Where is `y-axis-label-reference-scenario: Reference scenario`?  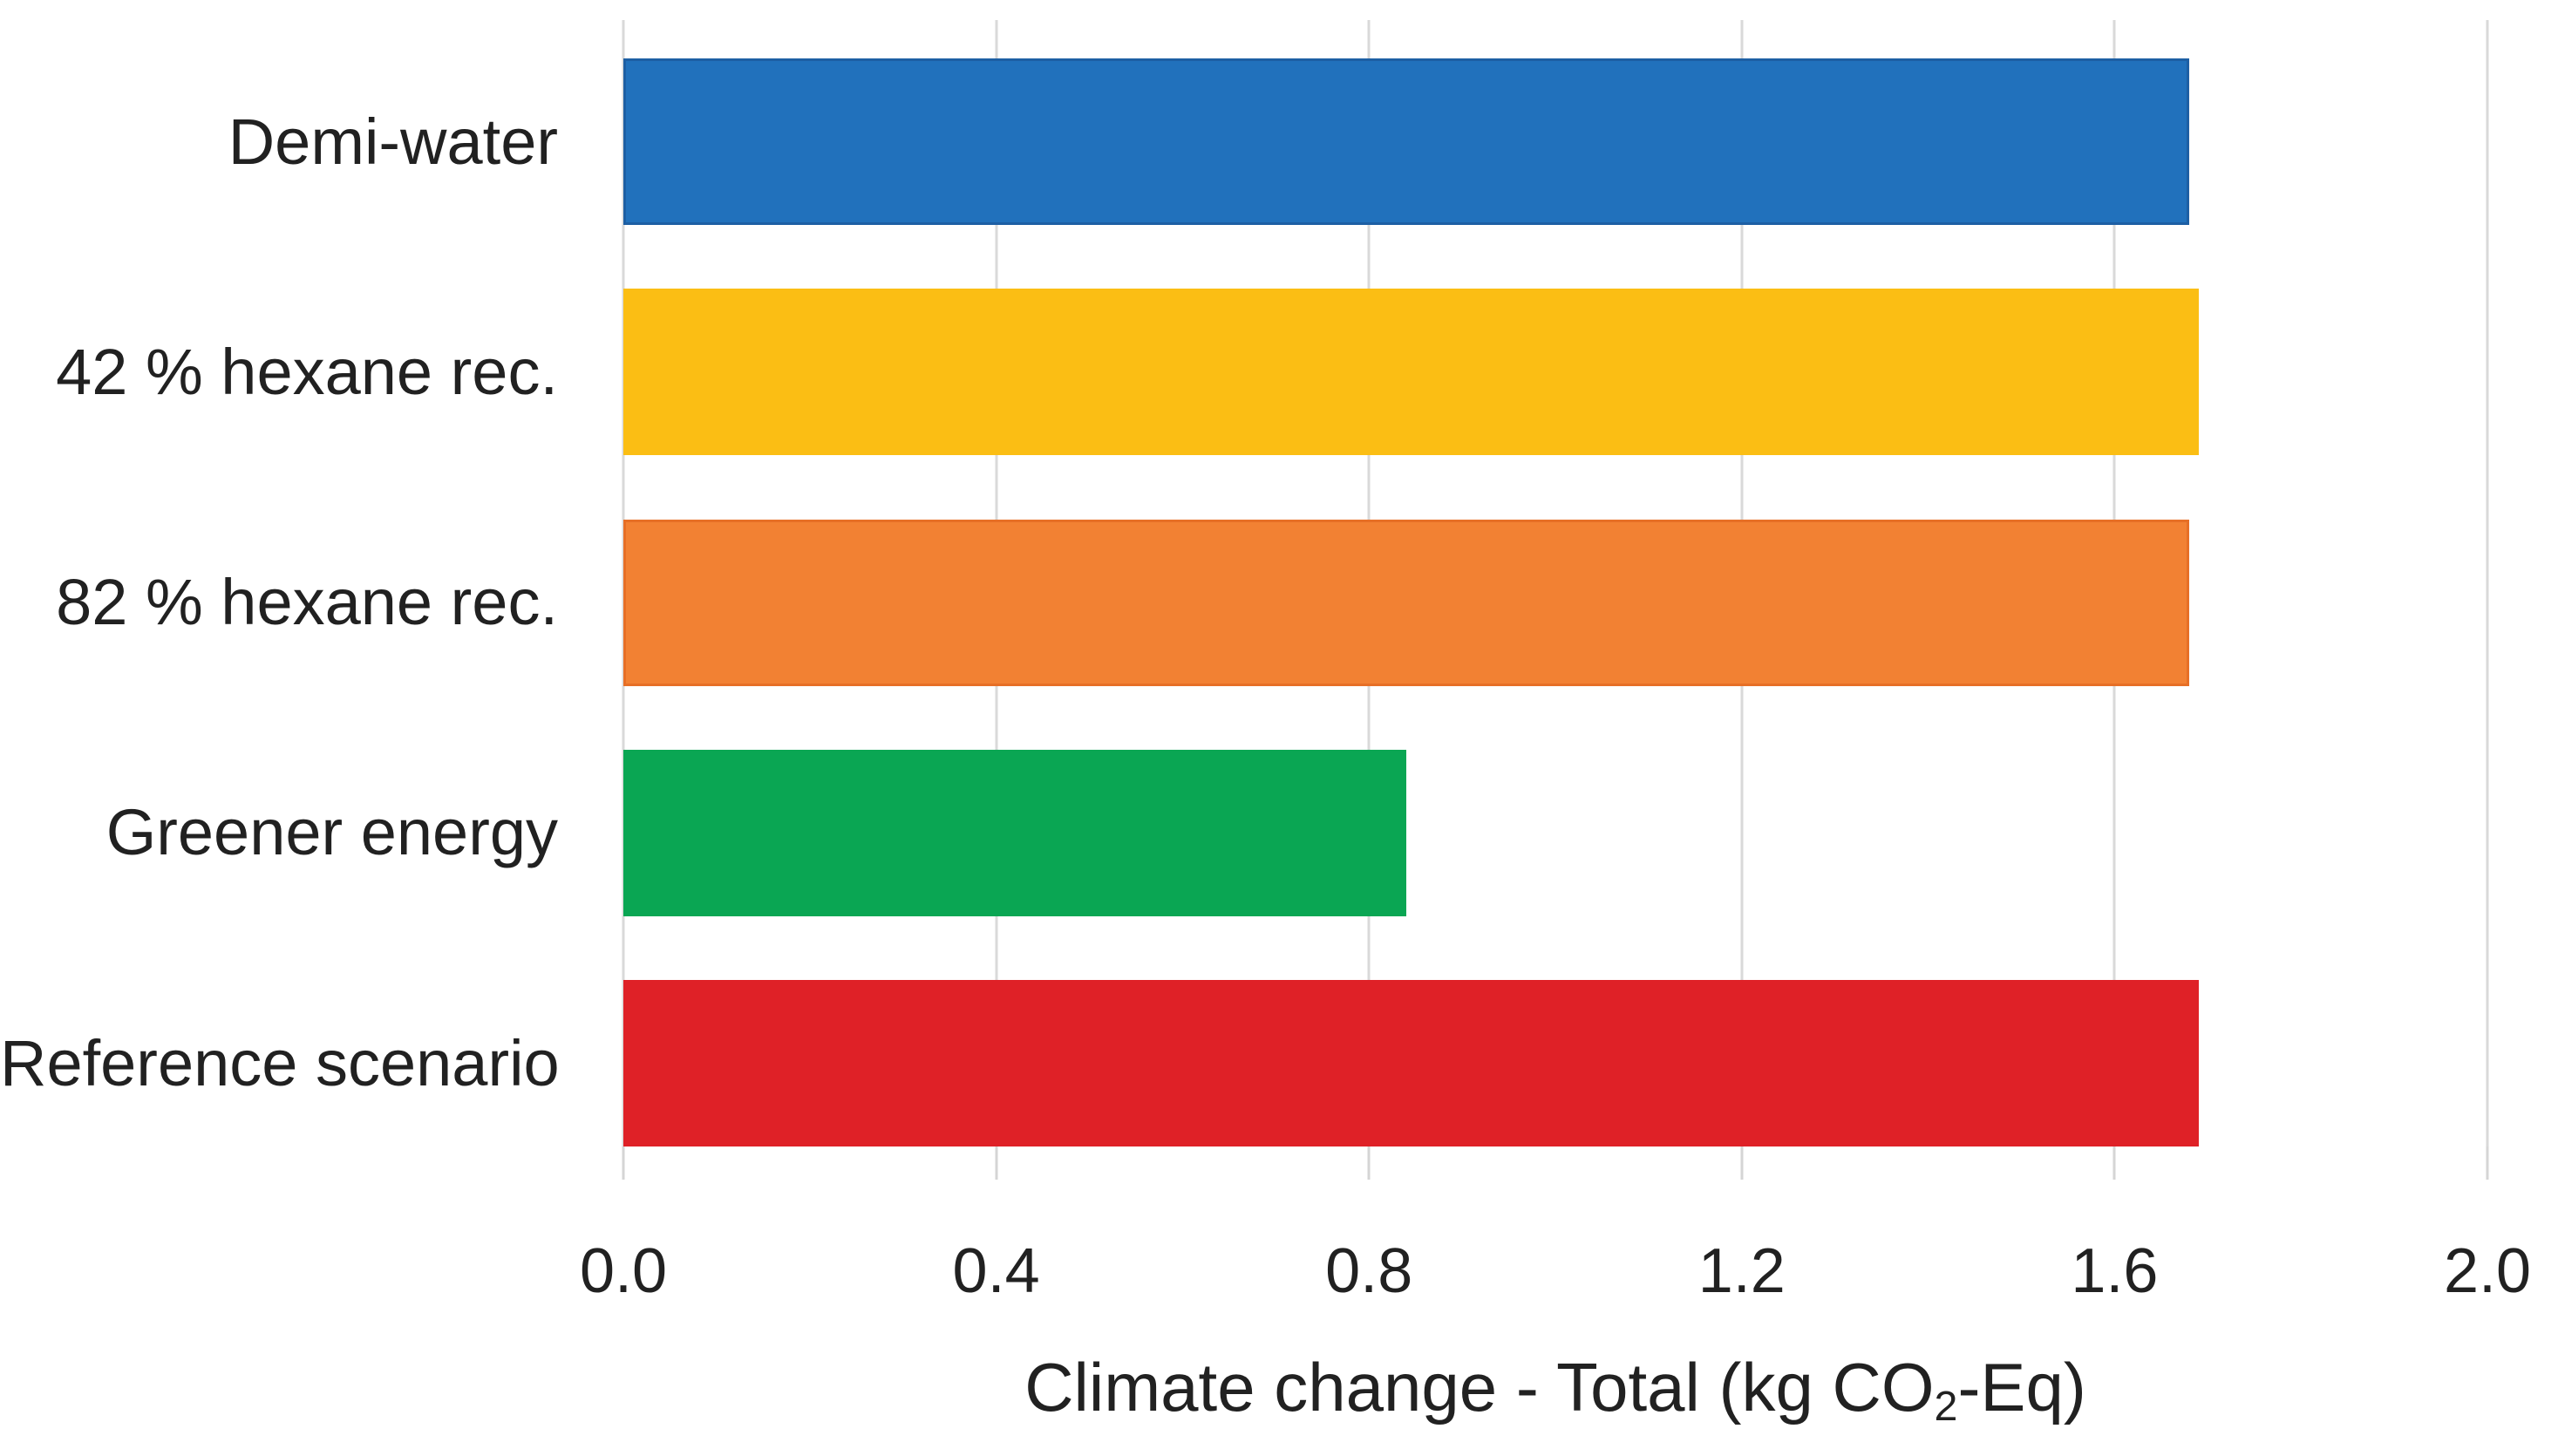 y-axis-label-reference-scenario: Reference scenario is located at coordinates (280, 1062).